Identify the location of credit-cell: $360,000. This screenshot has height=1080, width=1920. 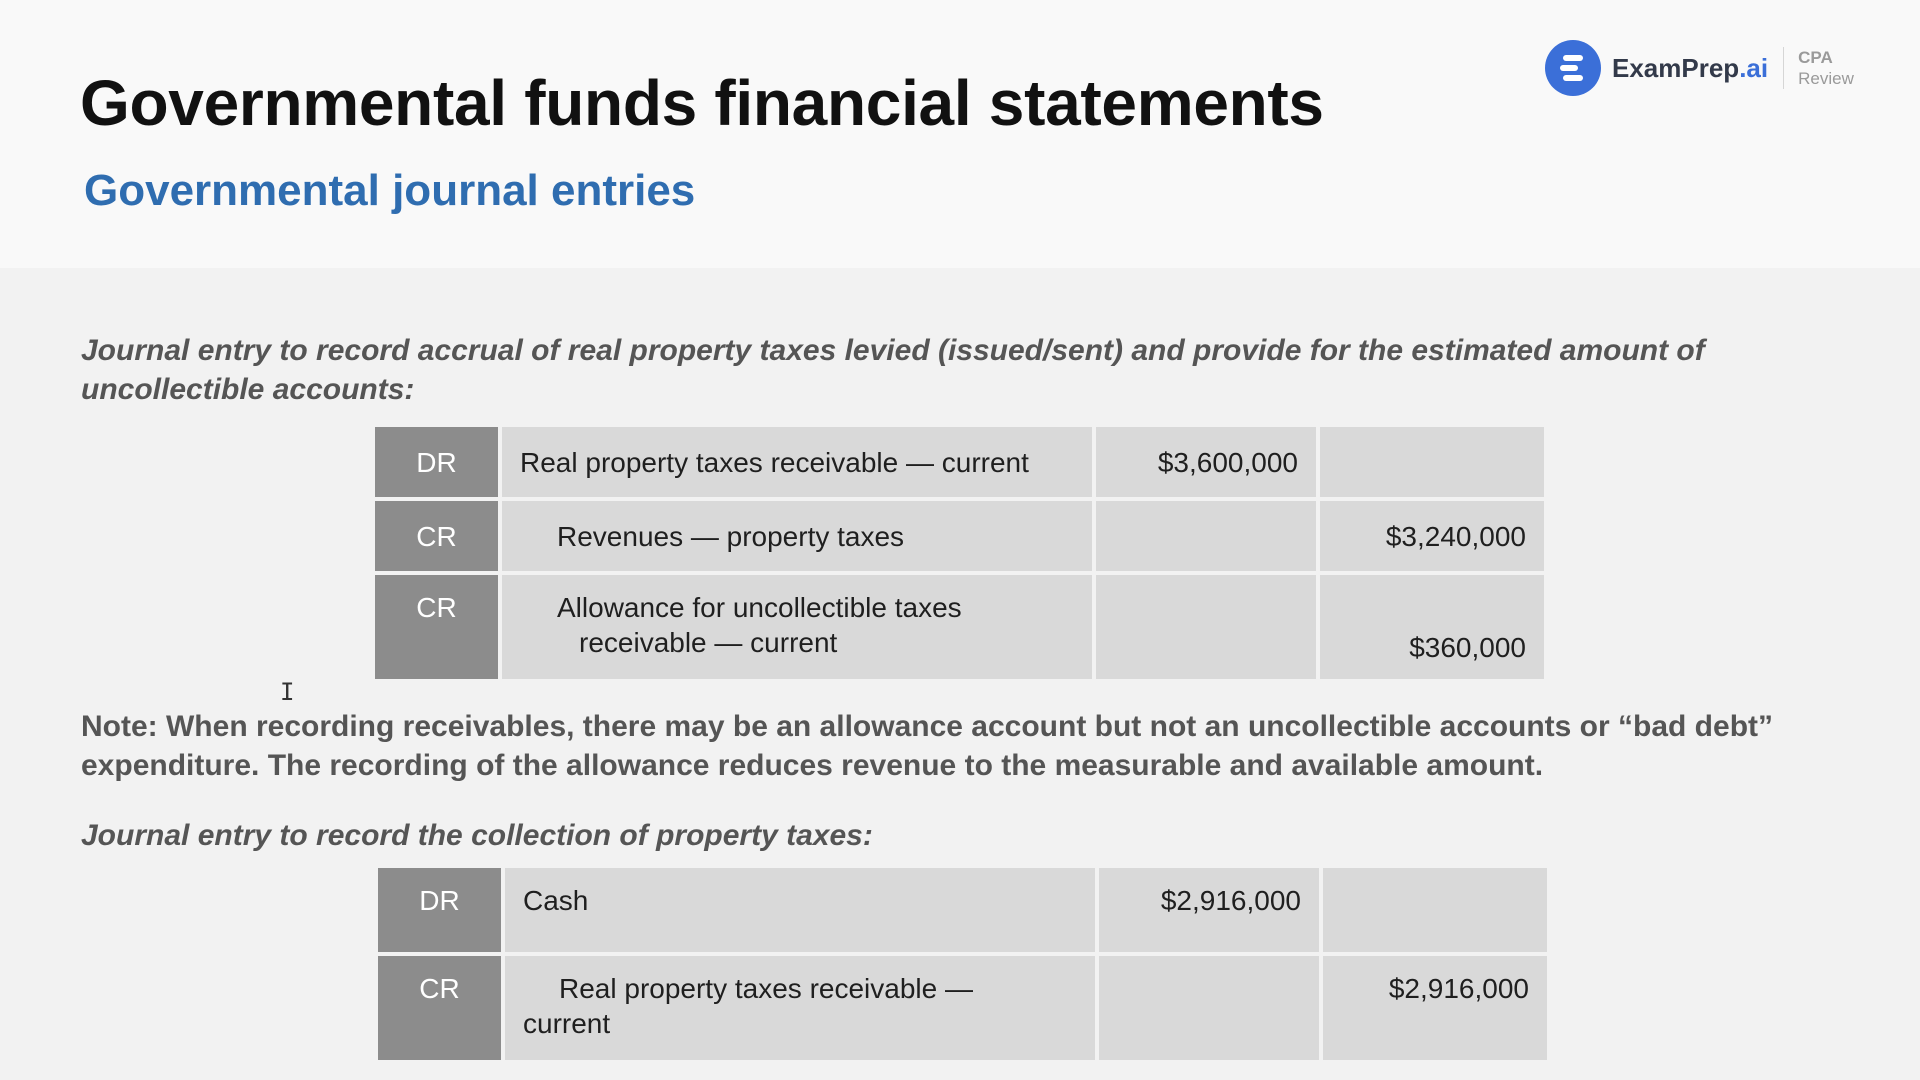
(1432, 627).